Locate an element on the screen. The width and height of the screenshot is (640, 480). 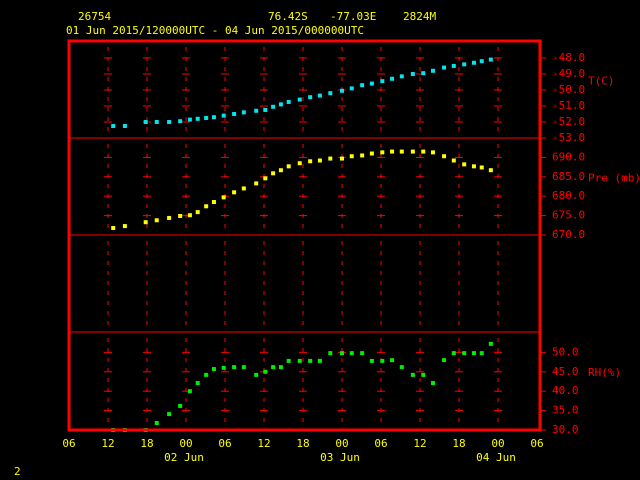
date-label: 03 Jun is located at coordinates (340, 457).